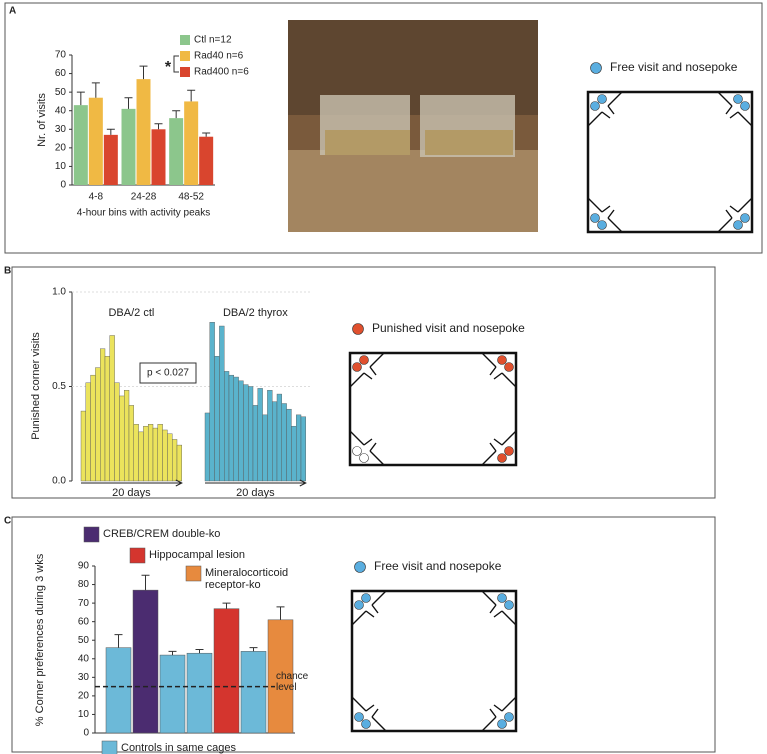  I want to click on y-tick-label: 50, so click(61, 92).